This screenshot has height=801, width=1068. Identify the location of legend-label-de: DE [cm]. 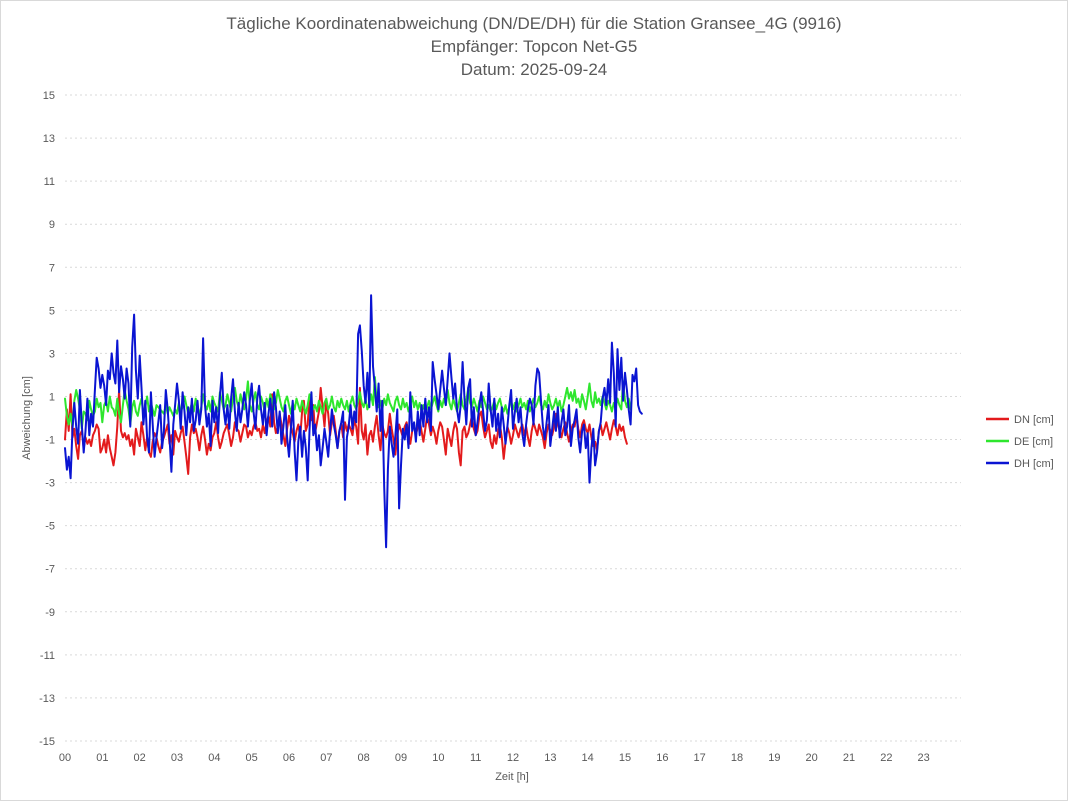
(1033, 442).